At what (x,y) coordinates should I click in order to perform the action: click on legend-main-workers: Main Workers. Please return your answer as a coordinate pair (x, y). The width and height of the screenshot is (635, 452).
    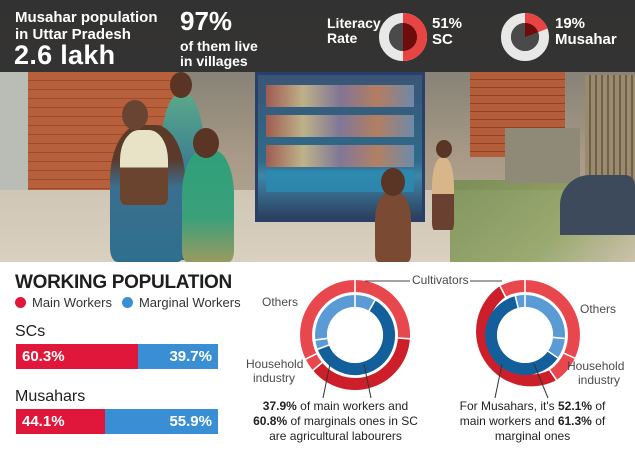
    Looking at the image, I should click on (63, 302).